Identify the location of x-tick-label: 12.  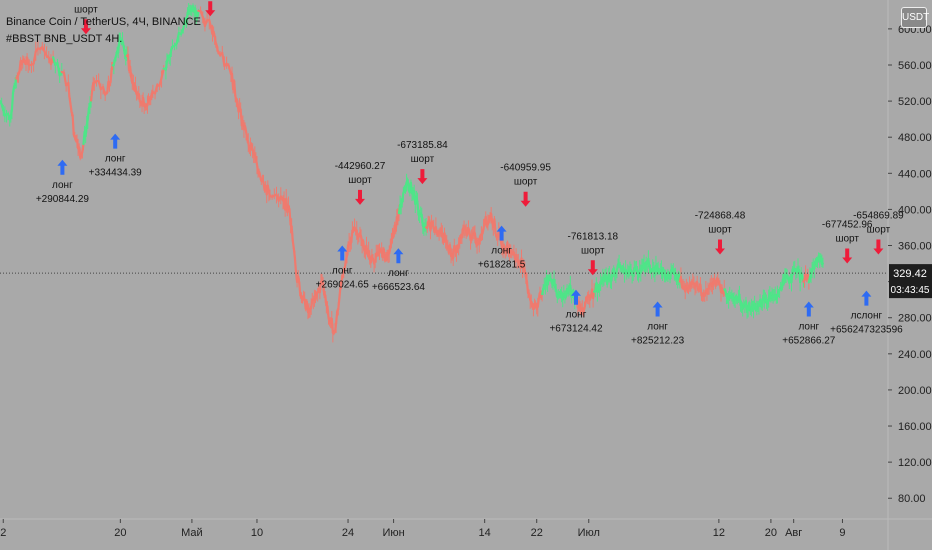
(719, 533).